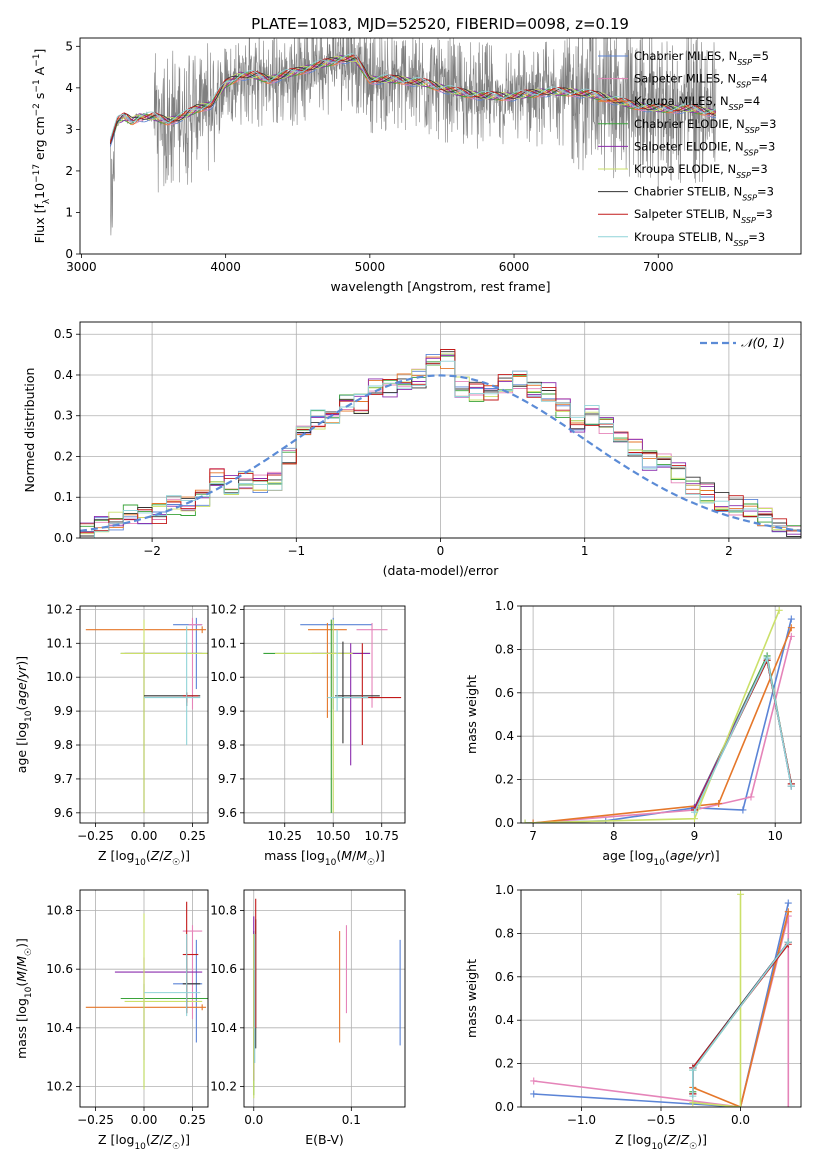 The image size is (819, 1170). What do you see at coordinates (24, 998) in the screenshot?
I see `y-axis-label: mass [log10(M/M☉)]` at bounding box center [24, 998].